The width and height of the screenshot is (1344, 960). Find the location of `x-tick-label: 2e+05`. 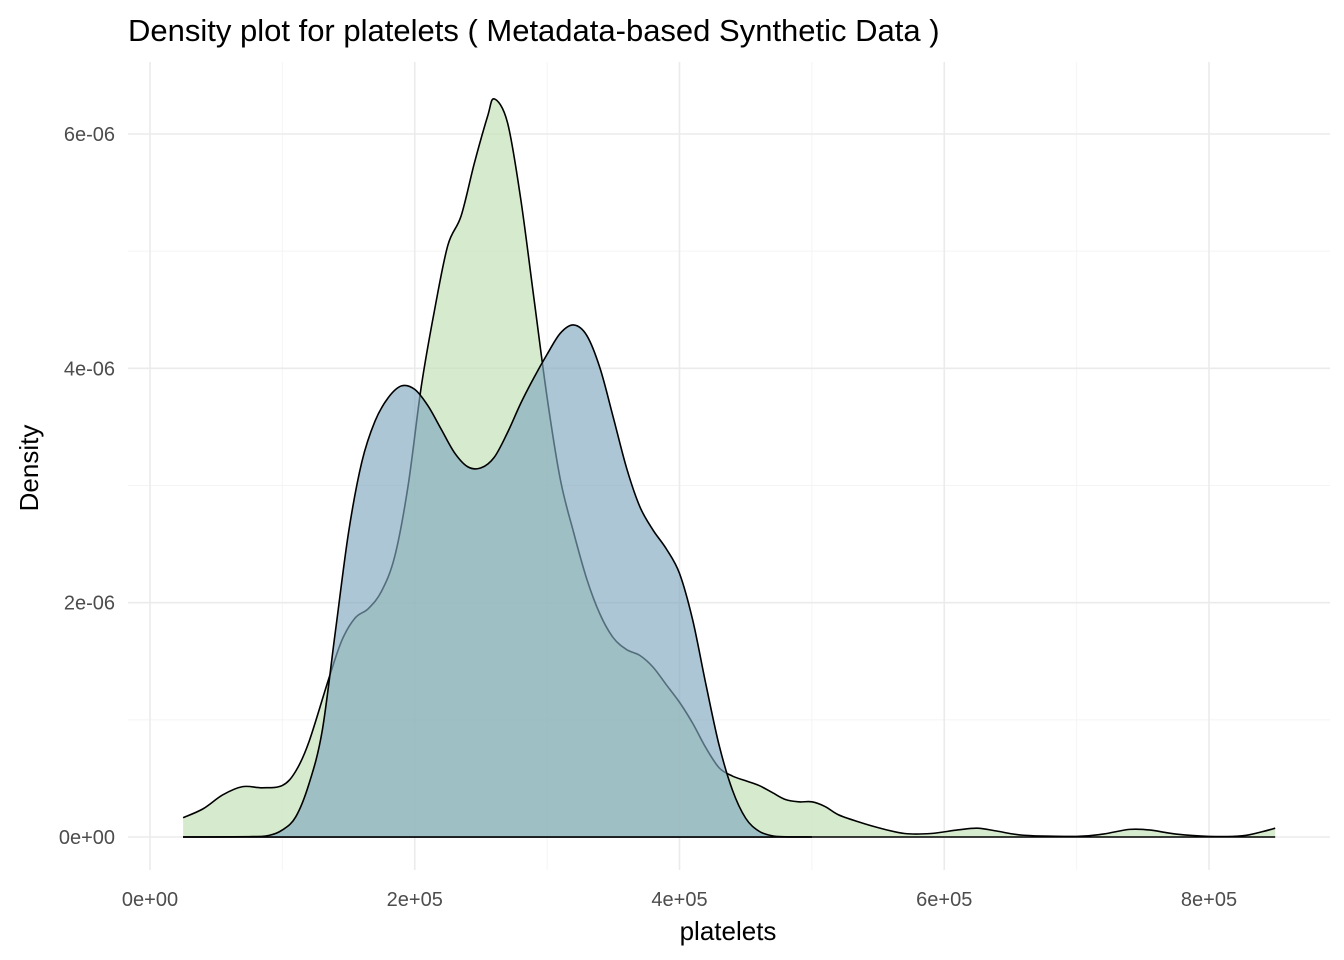

x-tick-label: 2e+05 is located at coordinates (415, 900).